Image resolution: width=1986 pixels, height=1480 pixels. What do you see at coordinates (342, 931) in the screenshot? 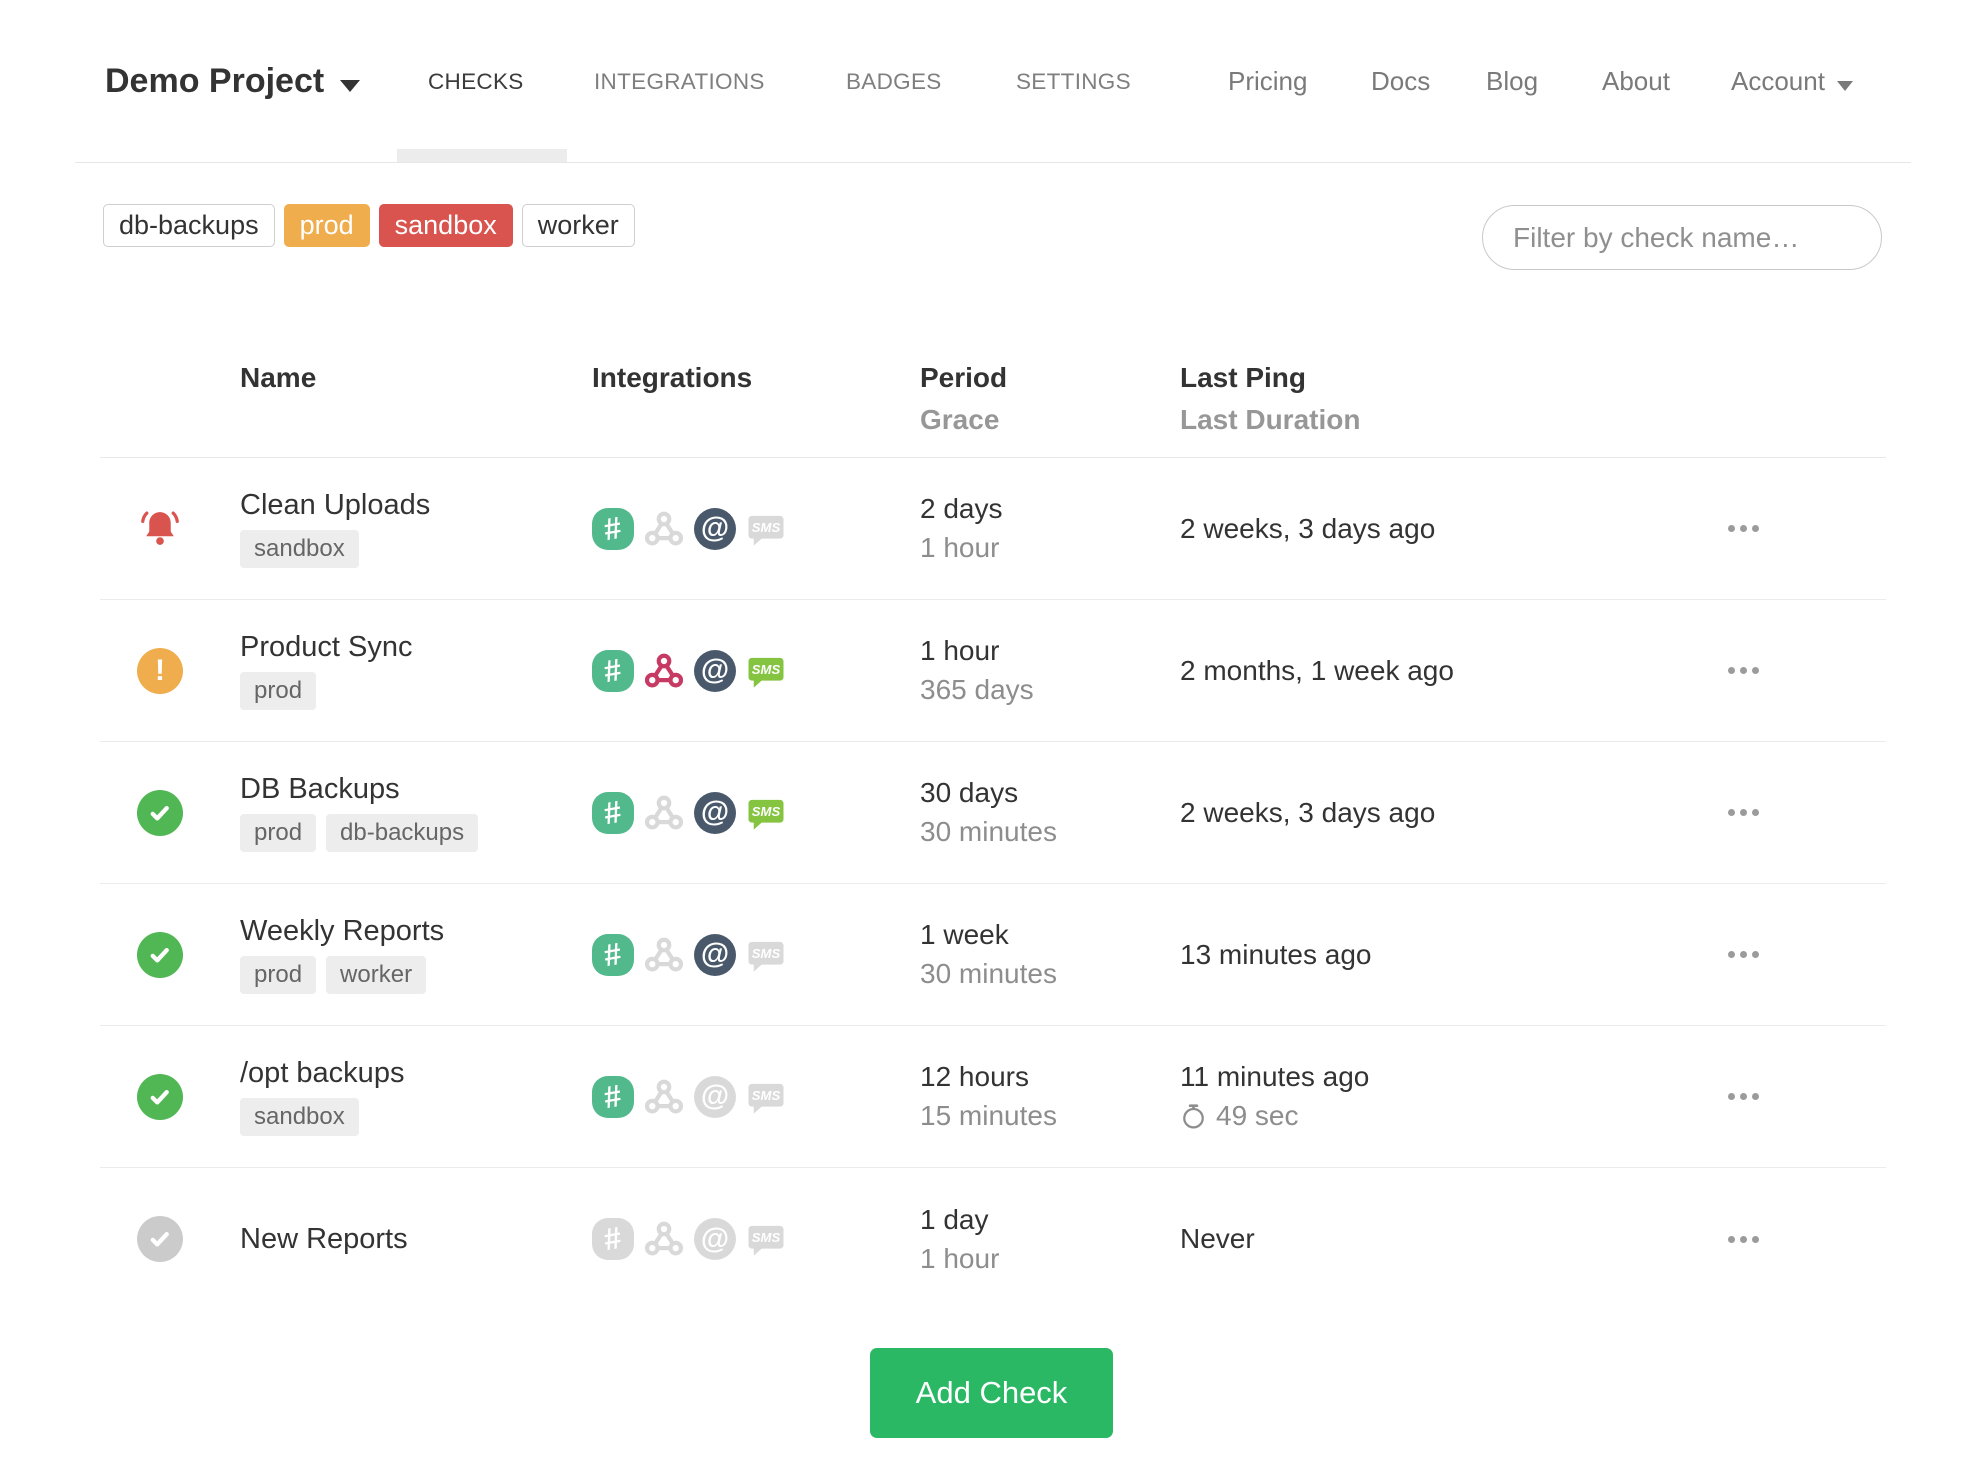
I see `check-name: Weekly Reports` at bounding box center [342, 931].